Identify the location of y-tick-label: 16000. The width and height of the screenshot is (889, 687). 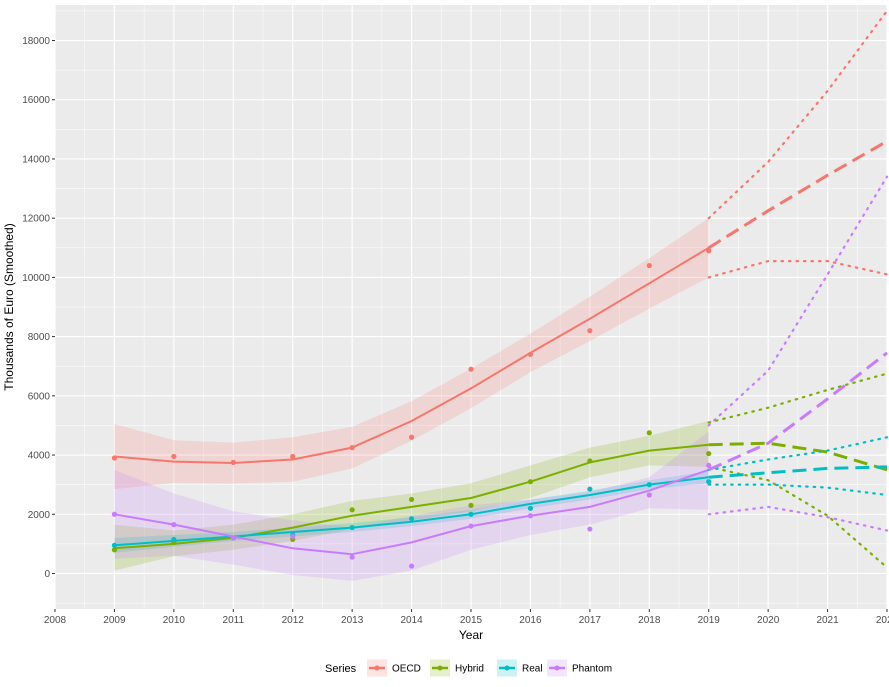
(36, 100).